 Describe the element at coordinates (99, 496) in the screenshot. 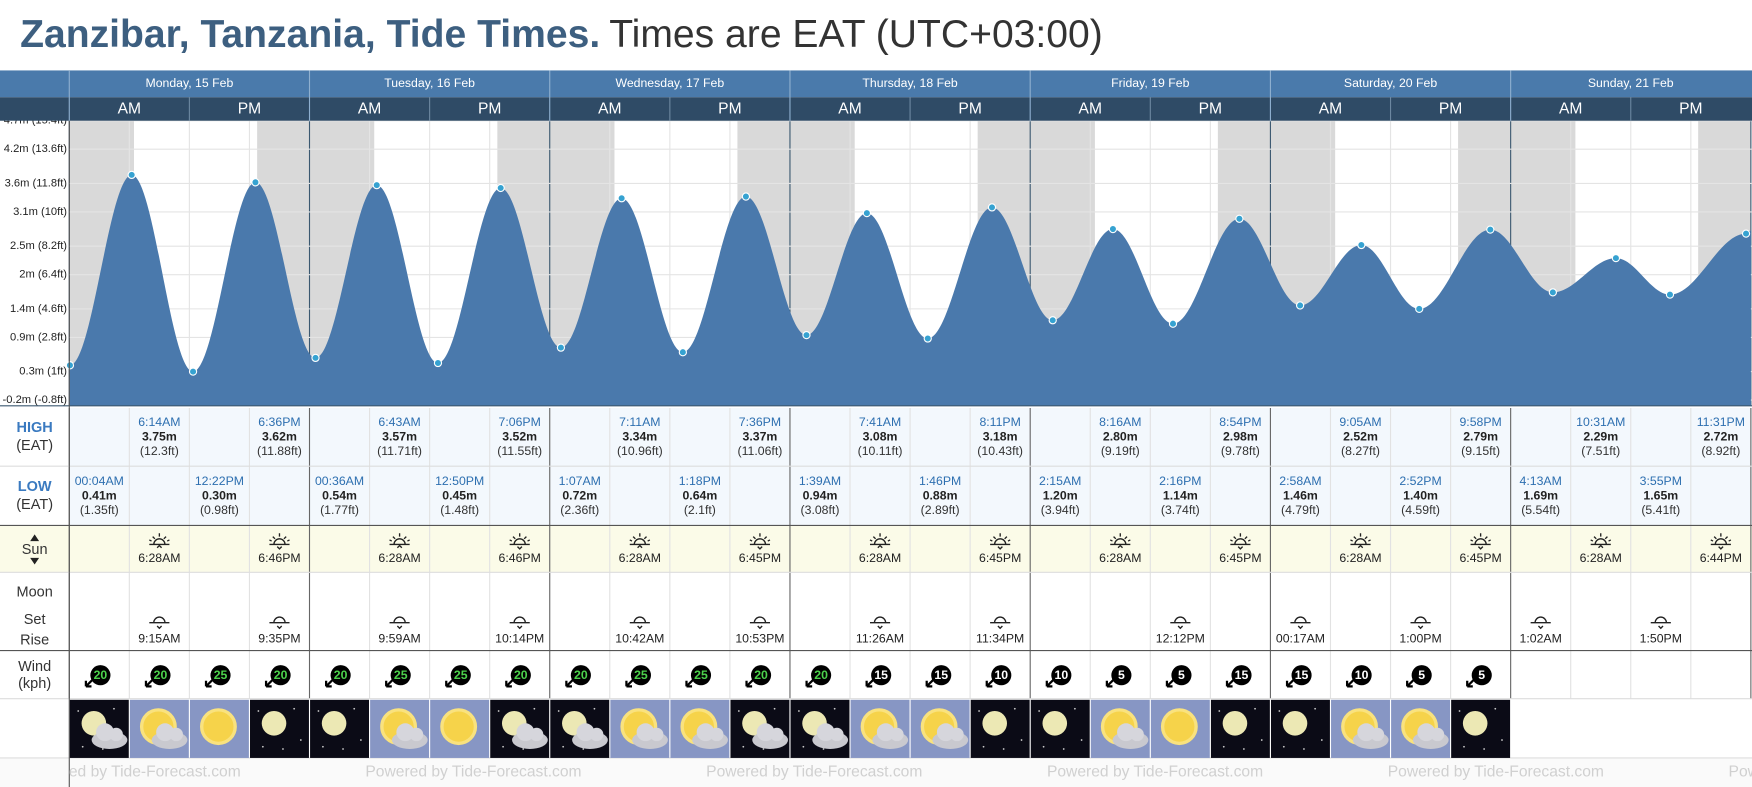

I see `tide-height: 0.41m` at that location.